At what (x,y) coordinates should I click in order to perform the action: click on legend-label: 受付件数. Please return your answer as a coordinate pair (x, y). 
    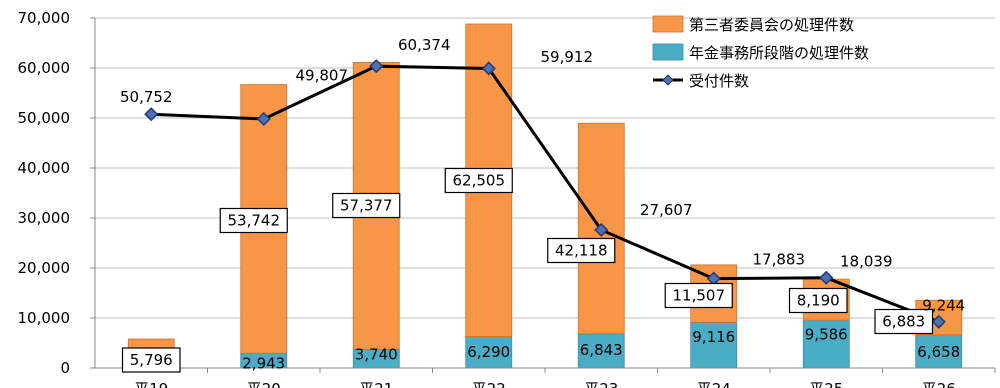
    Looking at the image, I should click on (719, 81).